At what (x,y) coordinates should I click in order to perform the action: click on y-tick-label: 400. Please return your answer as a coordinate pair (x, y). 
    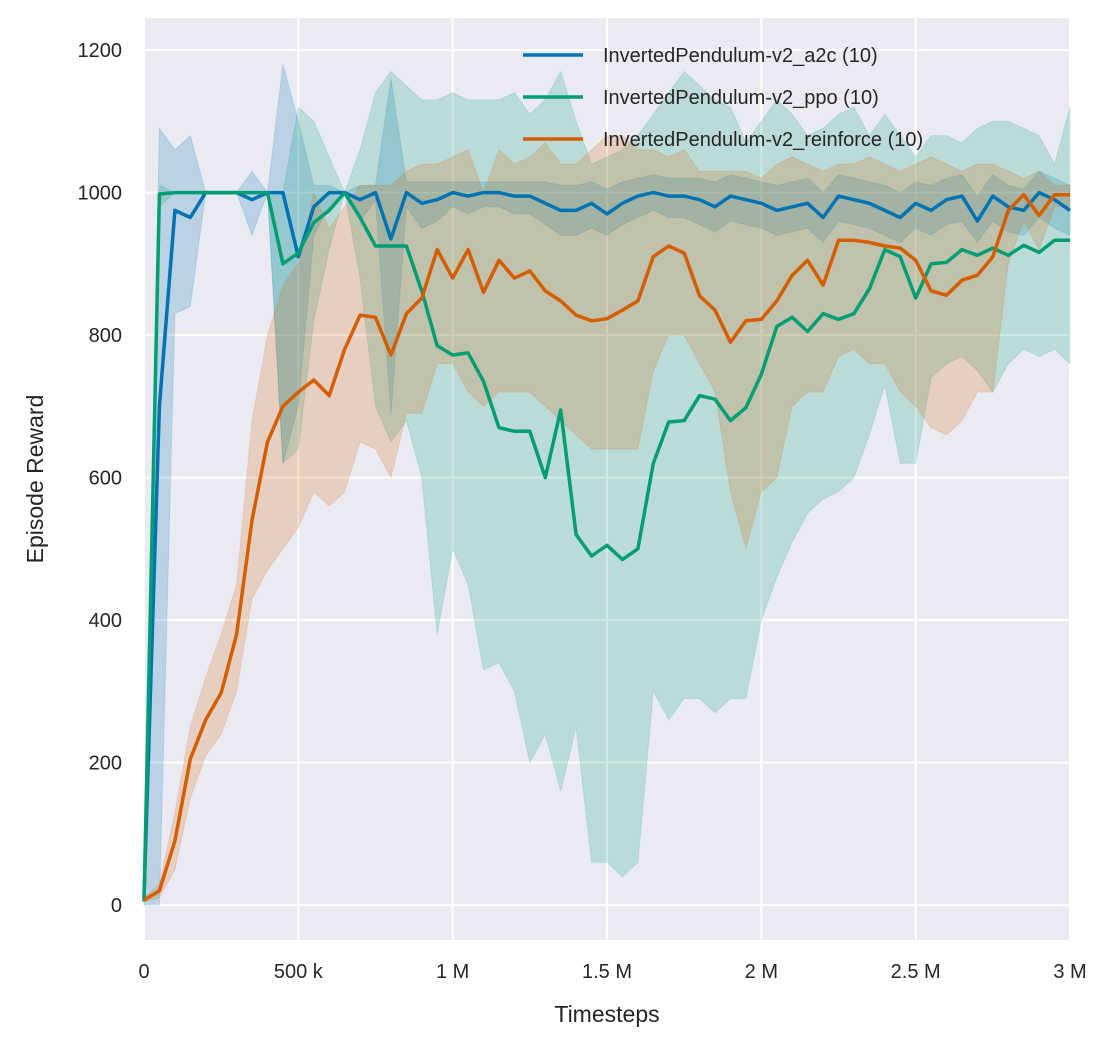
    Looking at the image, I should click on (105, 621).